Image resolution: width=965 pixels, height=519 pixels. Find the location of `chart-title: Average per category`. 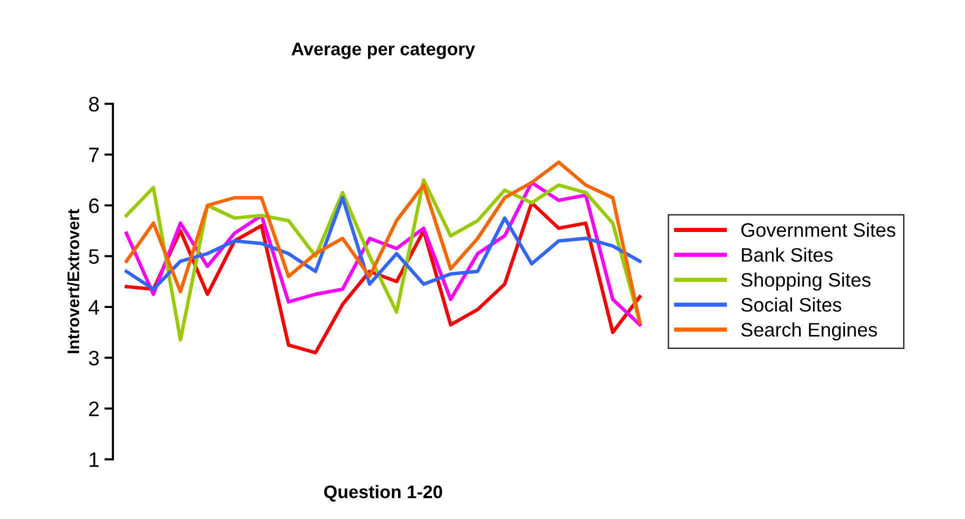

chart-title: Average per category is located at coordinates (384, 51).